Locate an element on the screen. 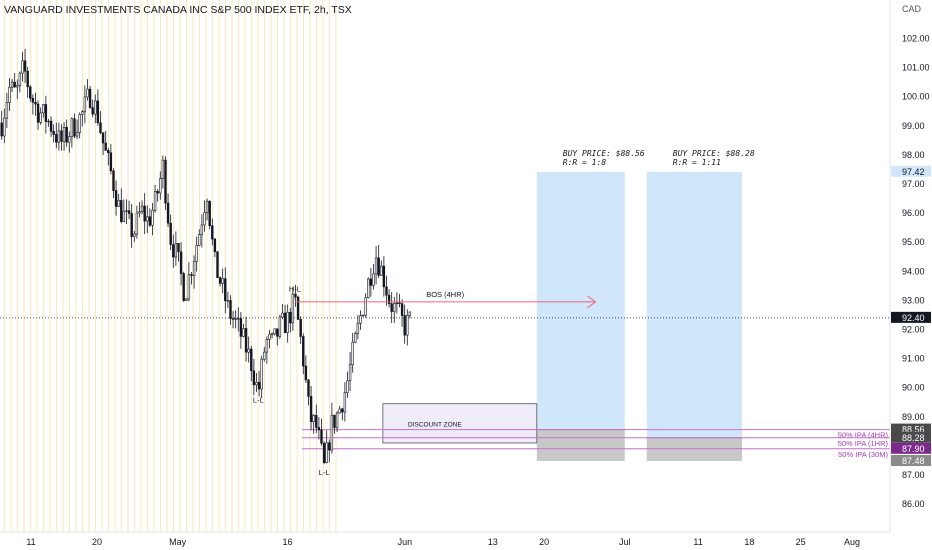  bos-arrow-head is located at coordinates (592, 302).